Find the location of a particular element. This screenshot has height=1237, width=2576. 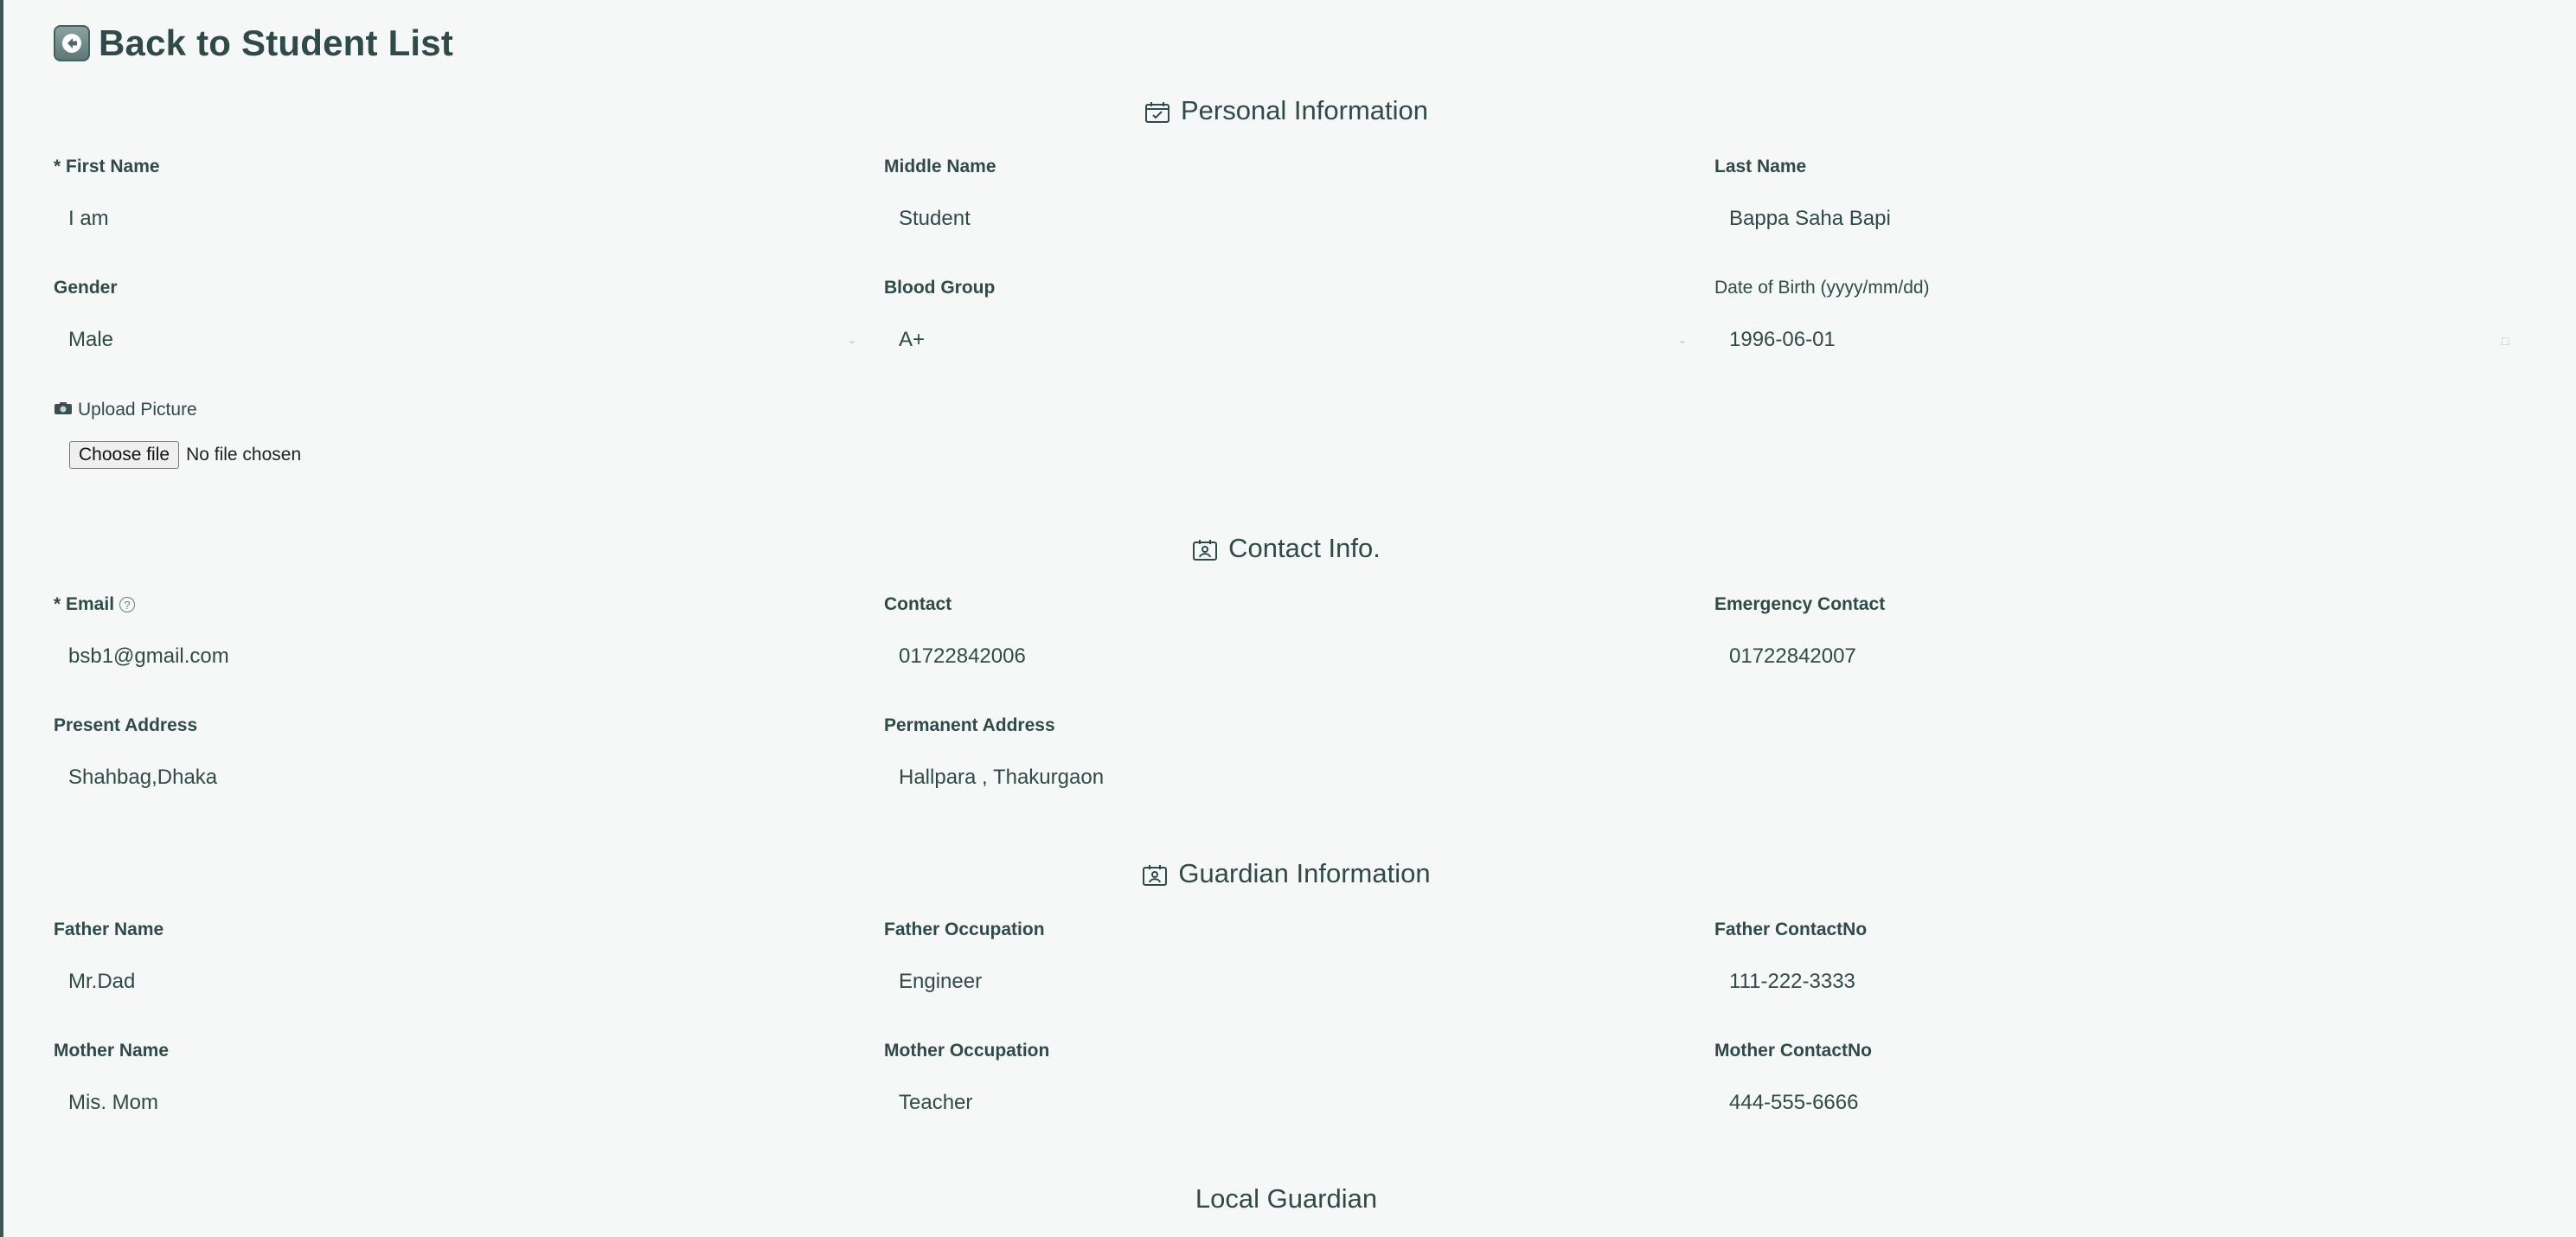

mother-contact-label: Mother ContactNo is located at coordinates (1793, 1051).